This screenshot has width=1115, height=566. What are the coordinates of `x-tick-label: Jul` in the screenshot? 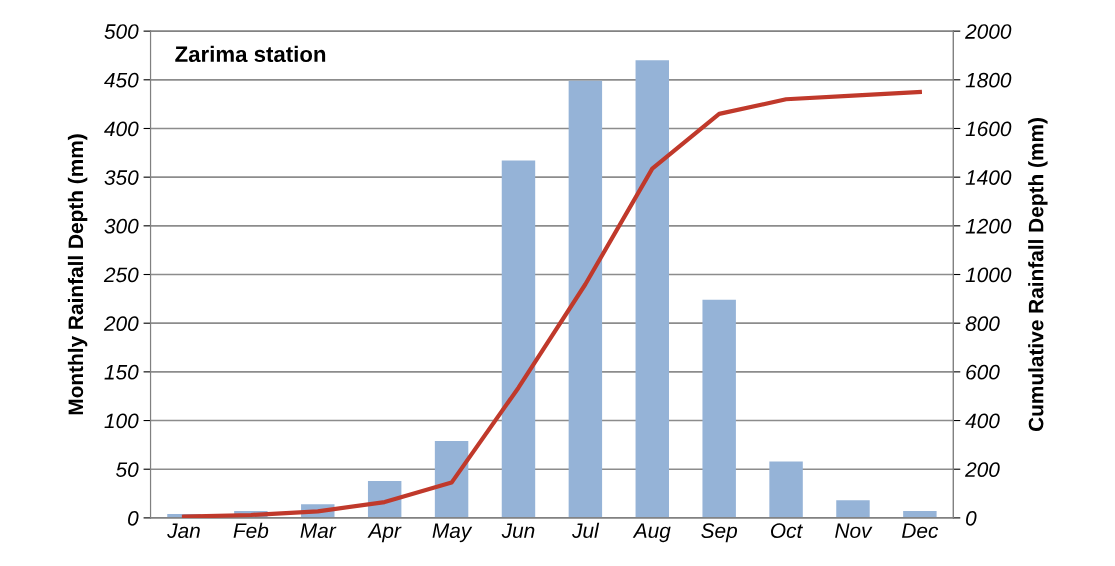 It's located at (586, 530).